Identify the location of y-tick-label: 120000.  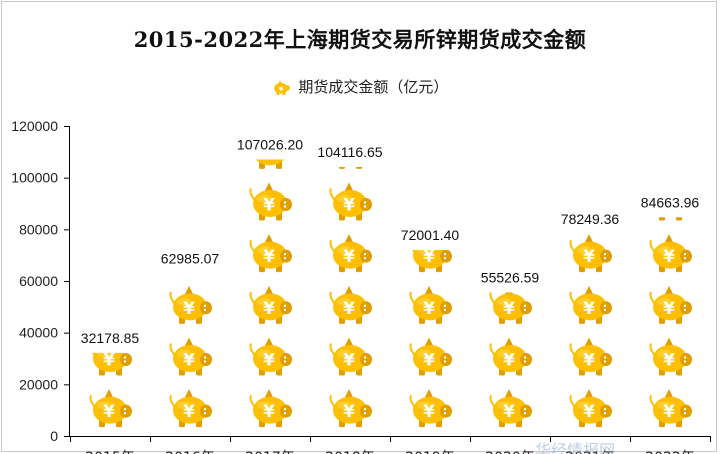
(34, 126).